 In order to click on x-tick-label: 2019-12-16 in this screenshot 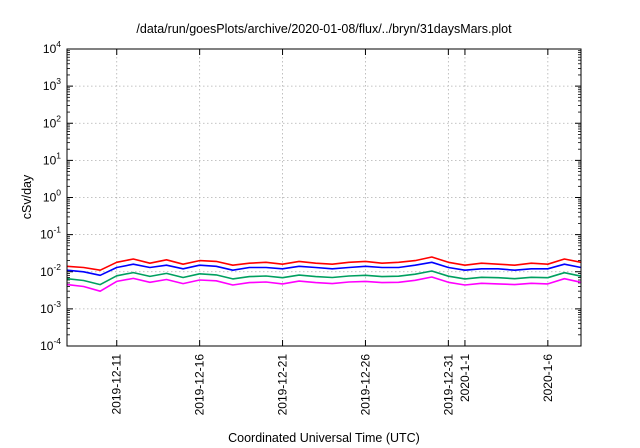, I will do `click(200, 385)`.